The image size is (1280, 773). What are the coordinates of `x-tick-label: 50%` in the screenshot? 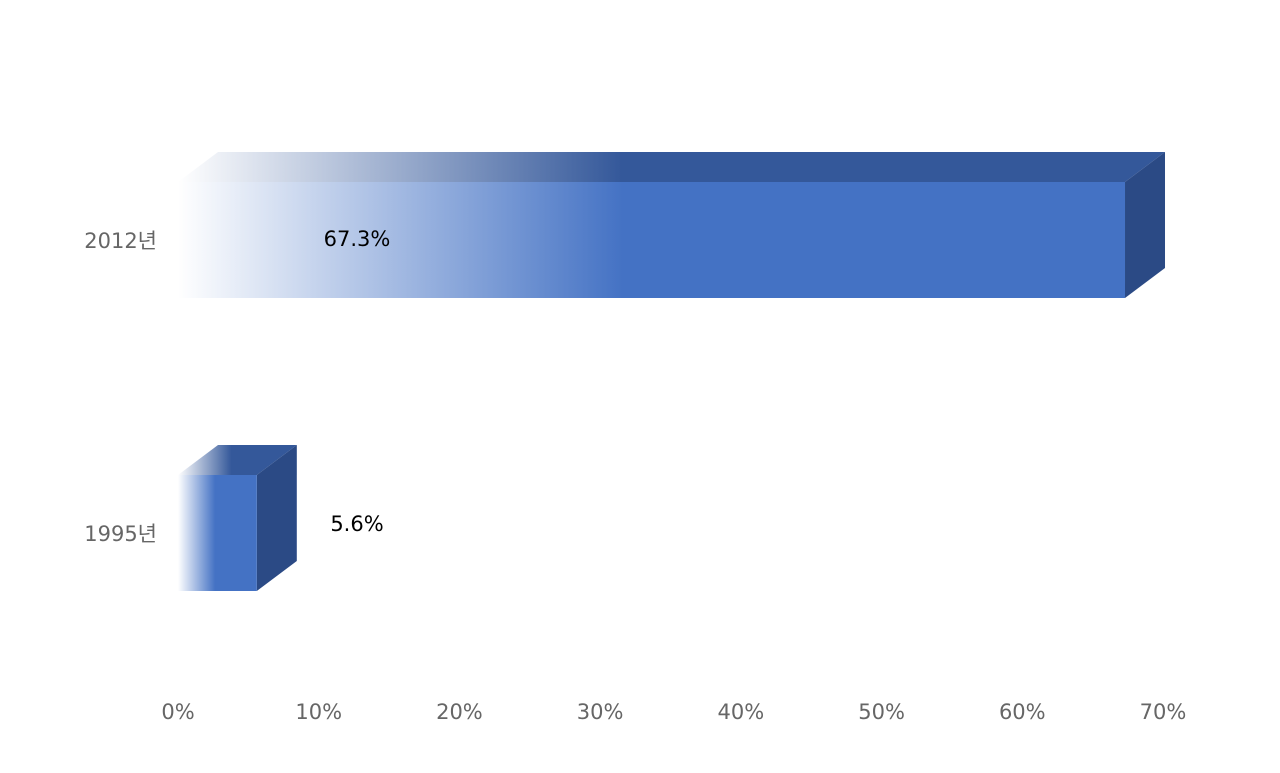 It's located at (881, 712).